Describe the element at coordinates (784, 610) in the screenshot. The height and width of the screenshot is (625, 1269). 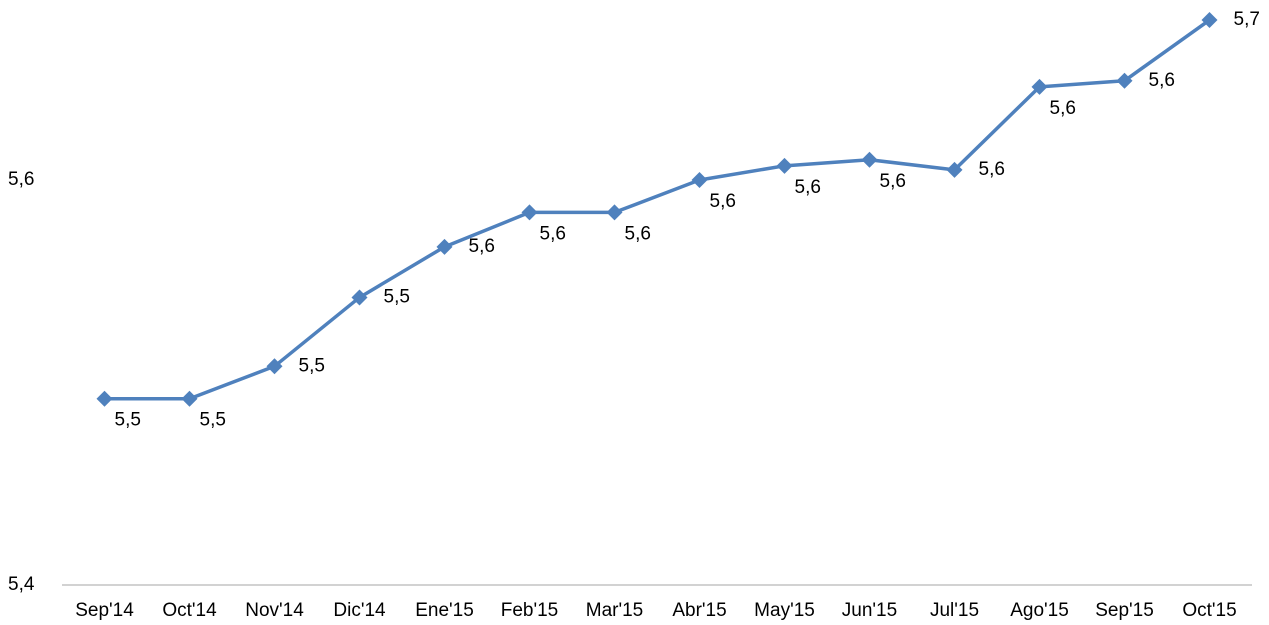
I see `x-tick-label: May'15` at that location.